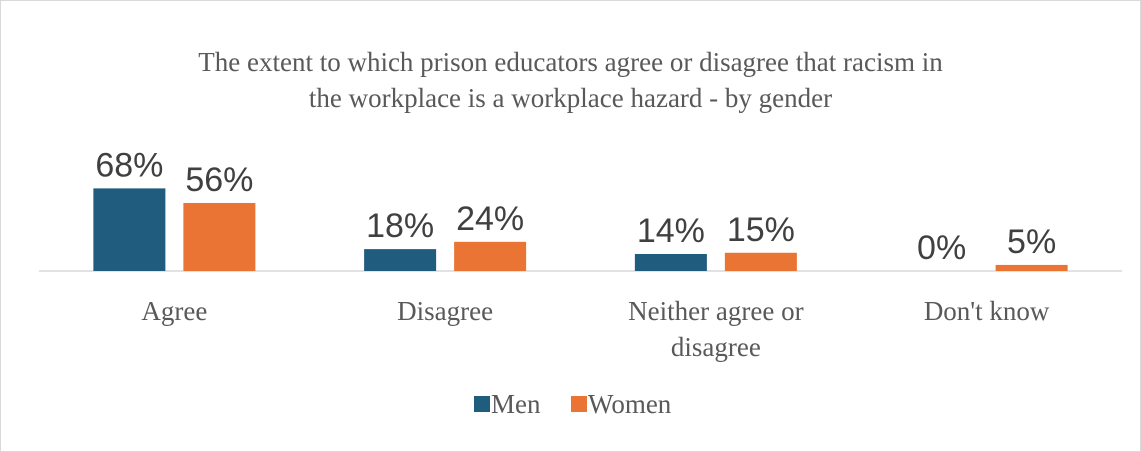  I want to click on legend-label-women: Women, so click(630, 404).